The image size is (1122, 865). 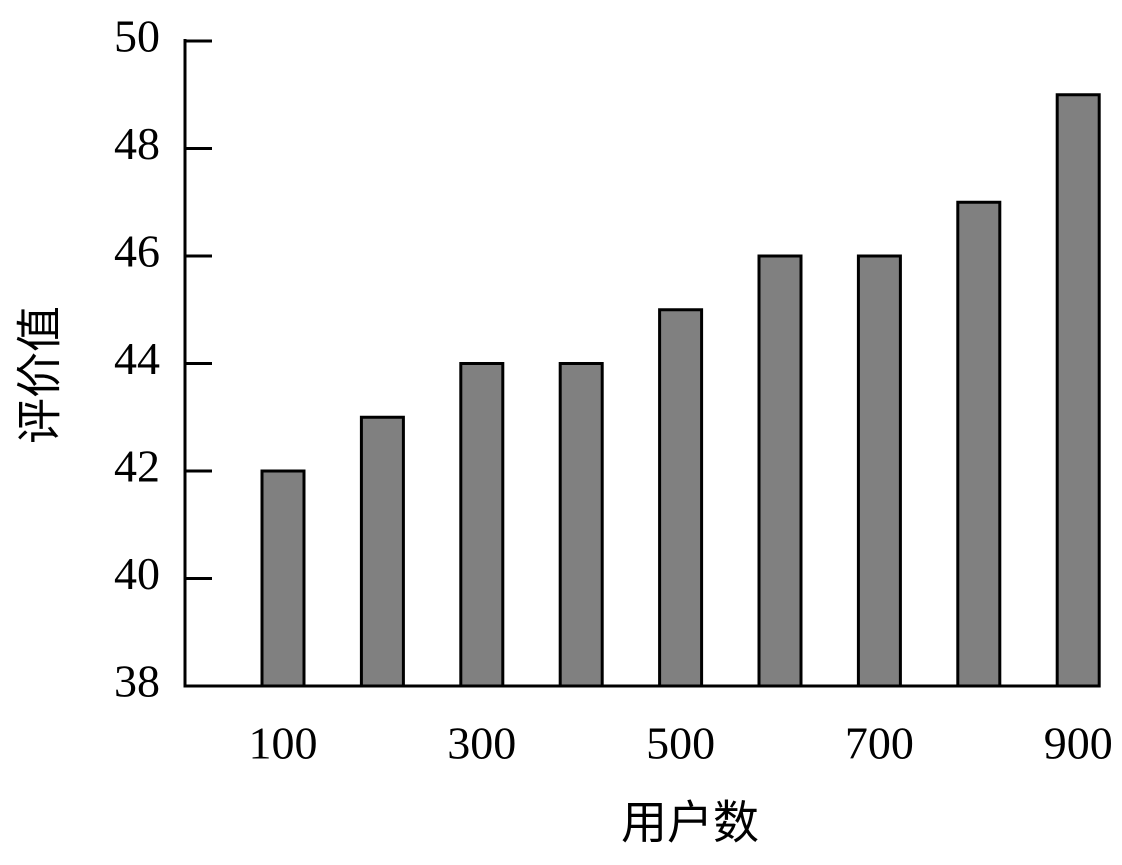 I want to click on y-tick-label: 48, so click(x=137, y=143).